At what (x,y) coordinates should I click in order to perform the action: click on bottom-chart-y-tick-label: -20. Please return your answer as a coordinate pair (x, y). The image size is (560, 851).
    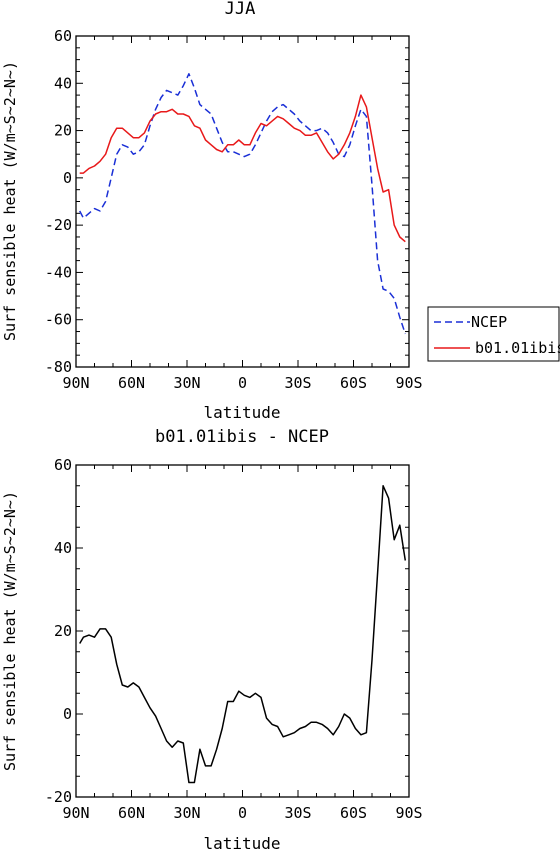
    Looking at the image, I should click on (58, 797).